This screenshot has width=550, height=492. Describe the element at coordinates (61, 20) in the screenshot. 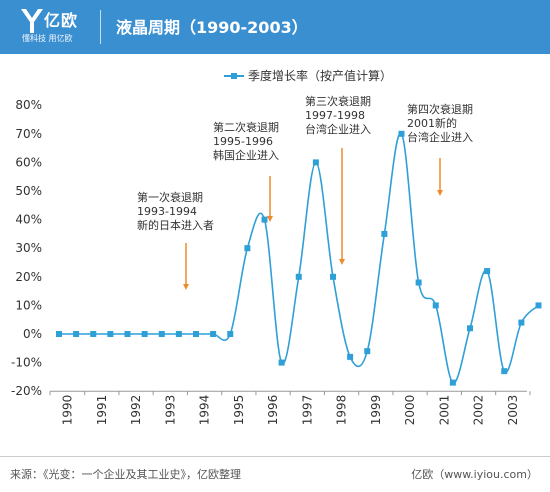

I see `logo-text: 亿欧` at that location.